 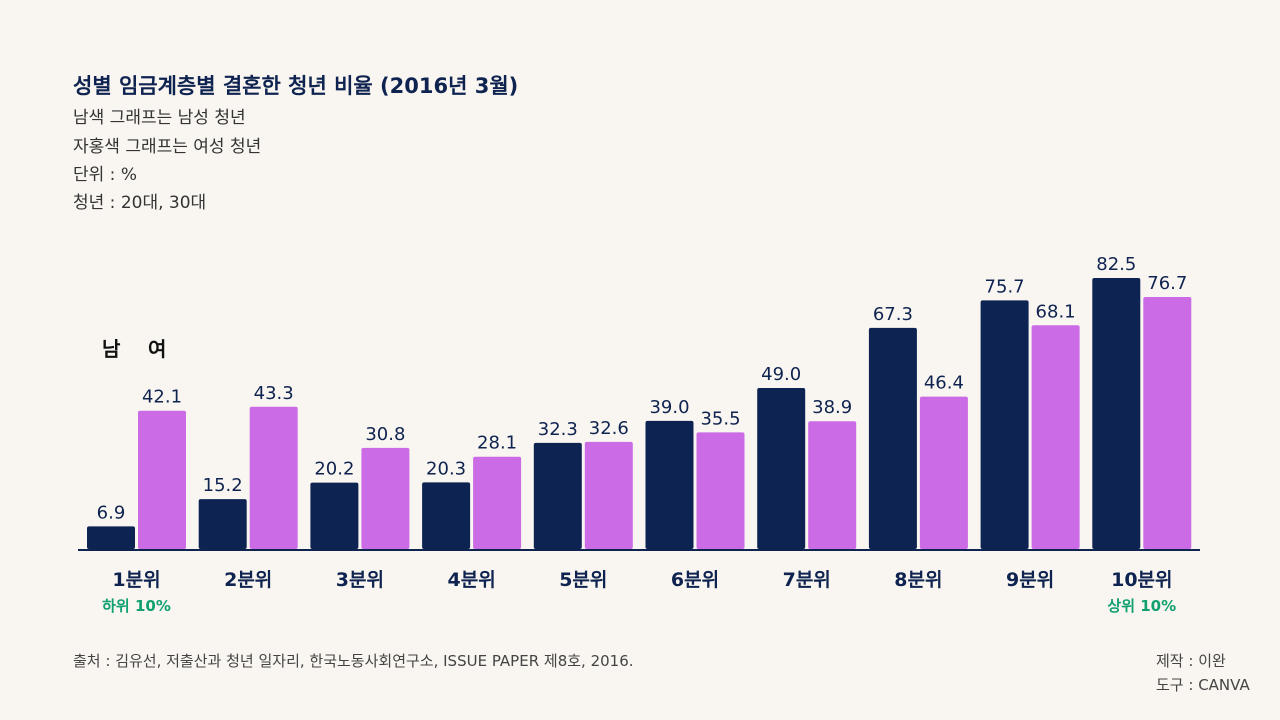 I want to click on category-label: 10분위, so click(x=1141, y=580).